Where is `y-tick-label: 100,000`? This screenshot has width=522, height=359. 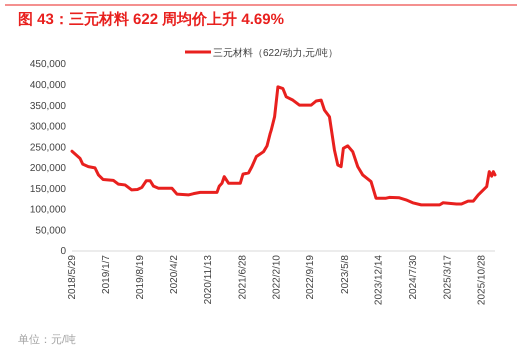 y-tick-label: 100,000 is located at coordinates (48, 210).